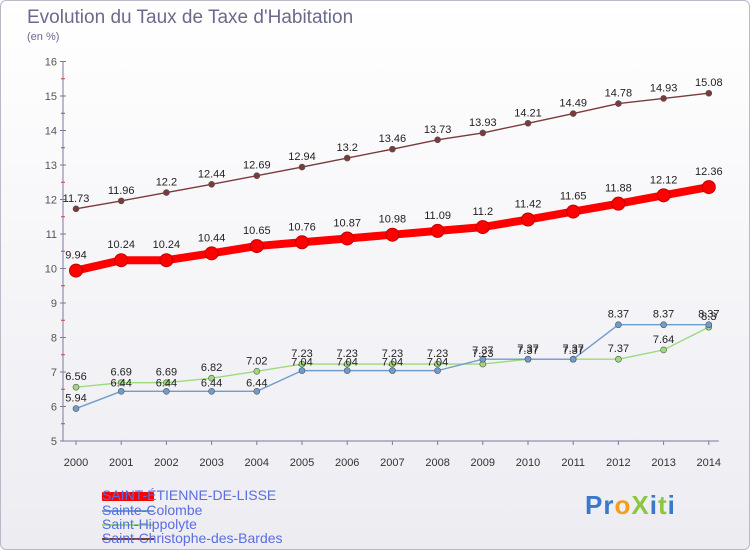 This screenshot has width=750, height=550. What do you see at coordinates (121, 245) in the screenshot?
I see `data-label: 10.24` at bounding box center [121, 245].